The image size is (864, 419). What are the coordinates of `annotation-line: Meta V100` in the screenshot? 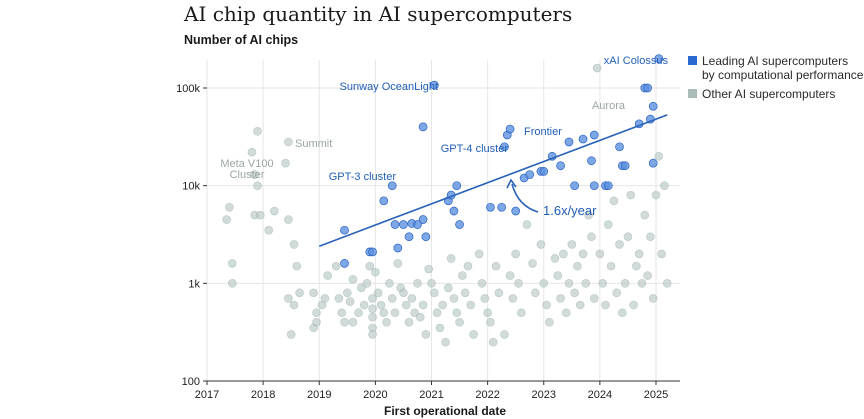 It's located at (246, 164).